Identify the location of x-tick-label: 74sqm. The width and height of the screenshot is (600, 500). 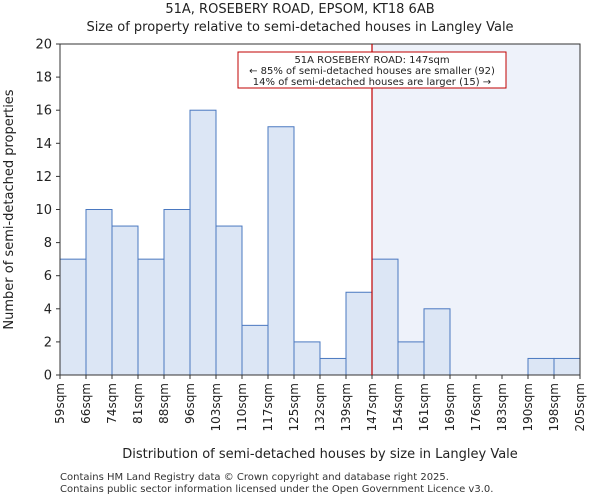
(112, 403).